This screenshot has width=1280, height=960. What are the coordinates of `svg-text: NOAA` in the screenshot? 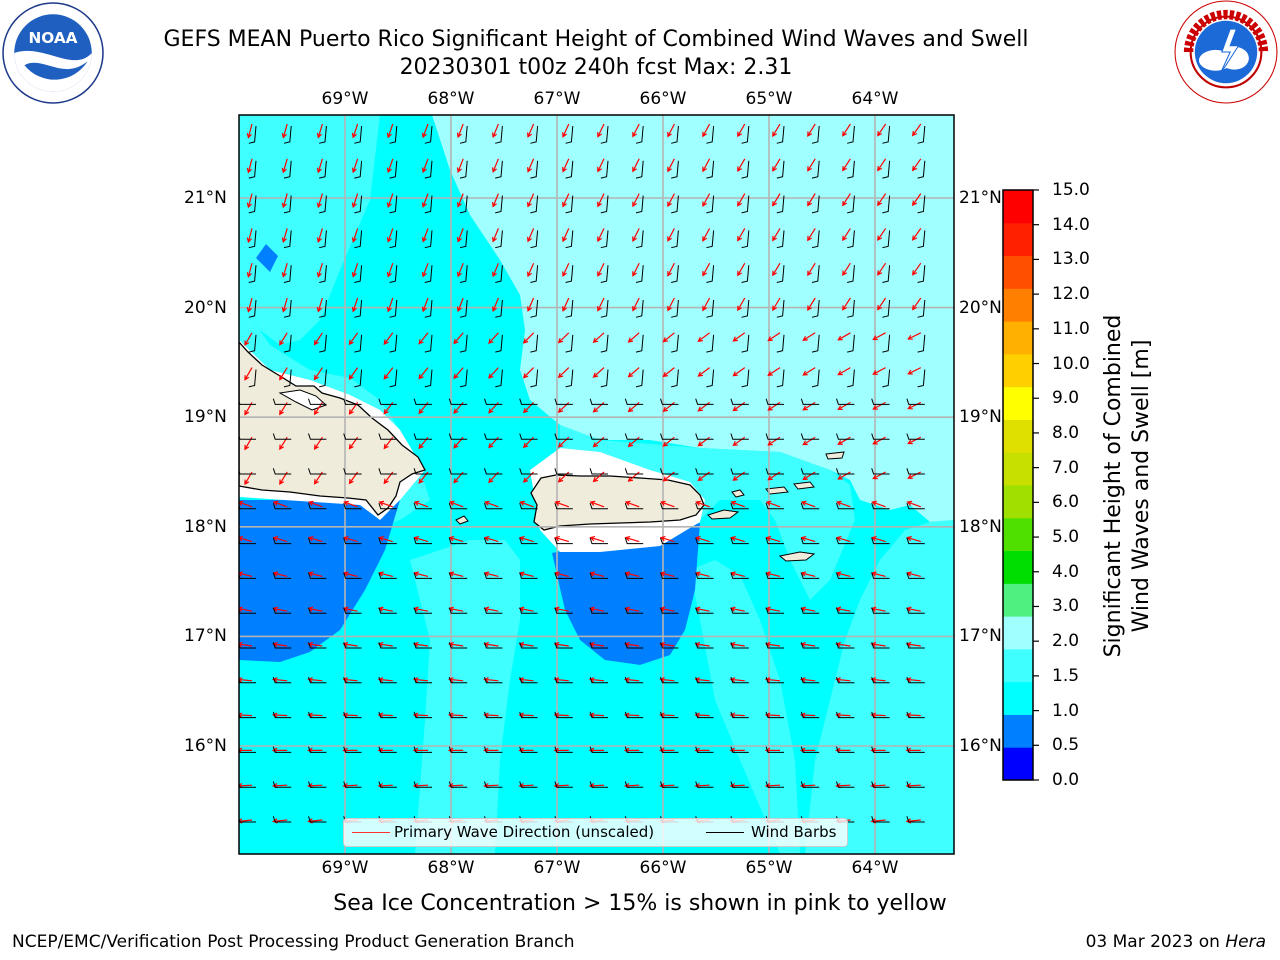 It's located at (52, 38).